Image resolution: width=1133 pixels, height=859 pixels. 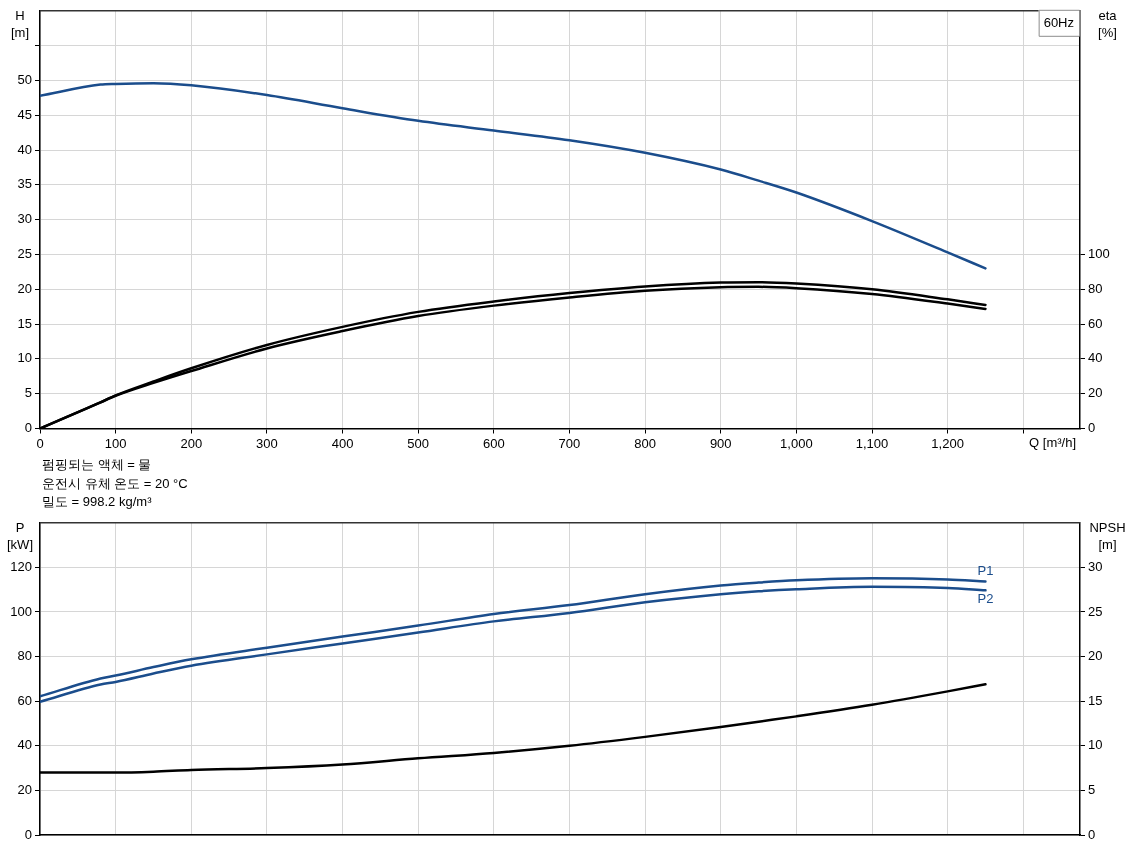 I want to click on x-tick-label: 200, so click(x=191, y=443).